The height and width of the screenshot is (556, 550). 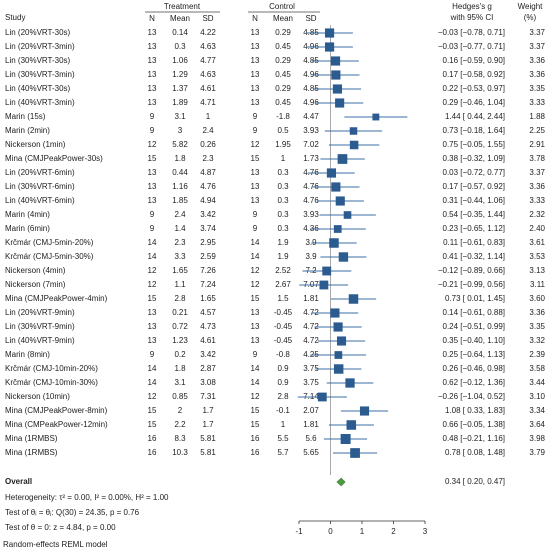 What do you see at coordinates (474, 130) in the screenshot?
I see `effect-label: 0.73 [−0.18, 1.64]` at bounding box center [474, 130].